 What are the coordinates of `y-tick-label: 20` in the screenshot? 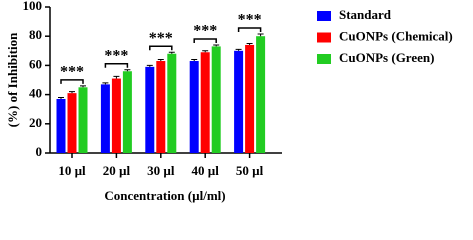 It's located at (35, 122).